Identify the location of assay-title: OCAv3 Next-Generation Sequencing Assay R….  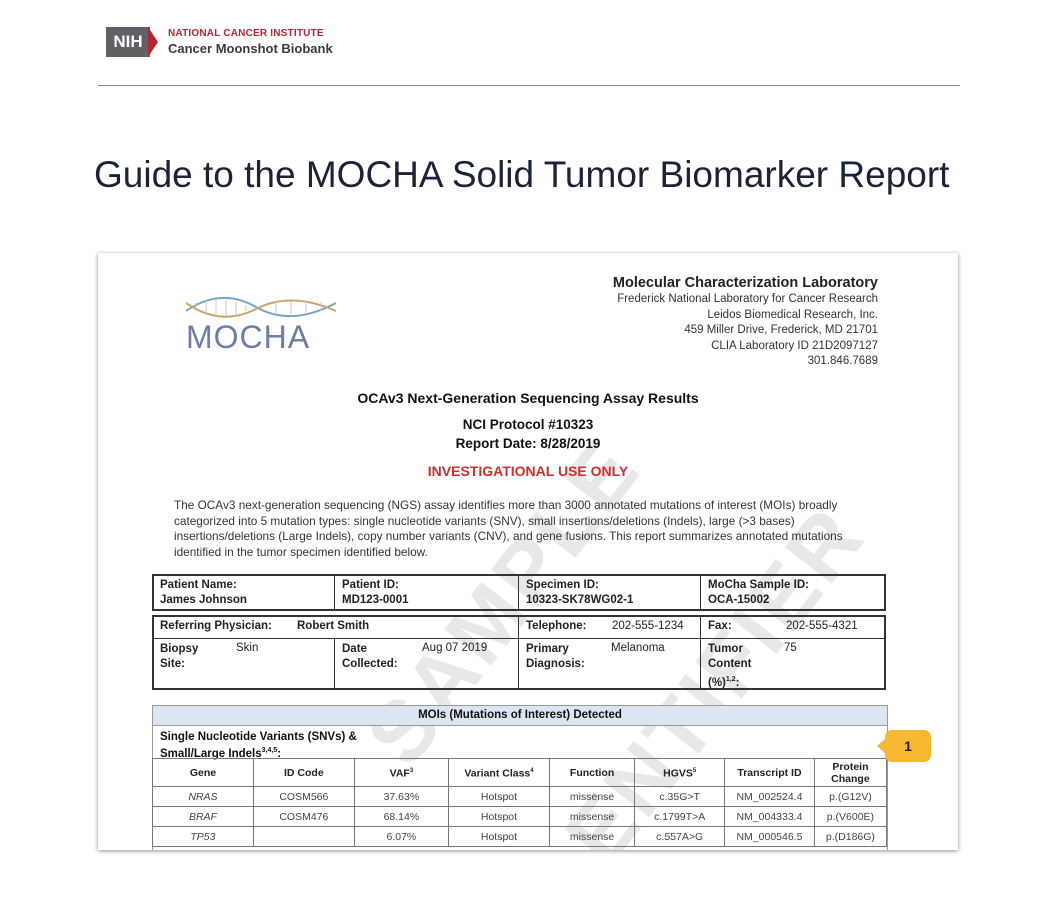
(528, 398).